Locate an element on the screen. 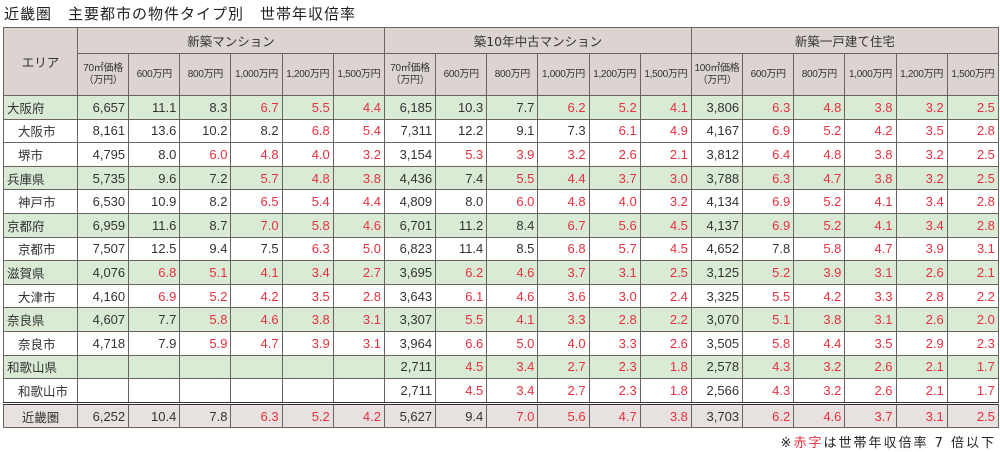 The height and width of the screenshot is (452, 1000). ratio-cell: 6.0 is located at coordinates (205, 154).